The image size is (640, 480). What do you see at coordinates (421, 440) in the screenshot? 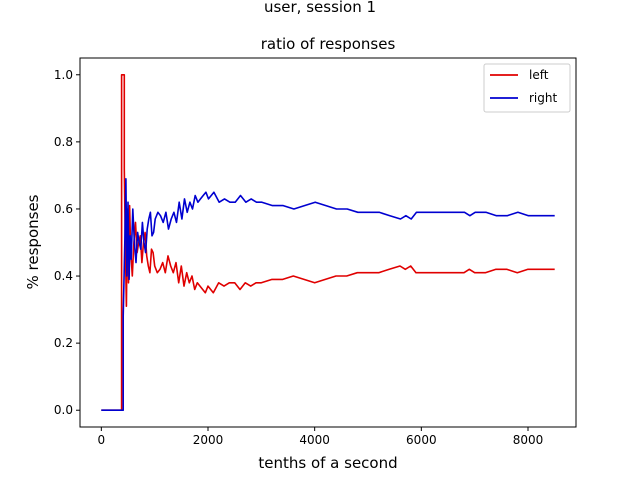
I see `x-tick-label: 6000` at bounding box center [421, 440].